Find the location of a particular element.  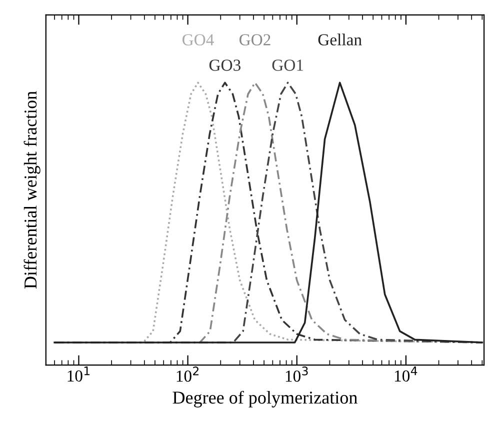

x-tick-label: 10$^{4}$ is located at coordinates (406, 374).